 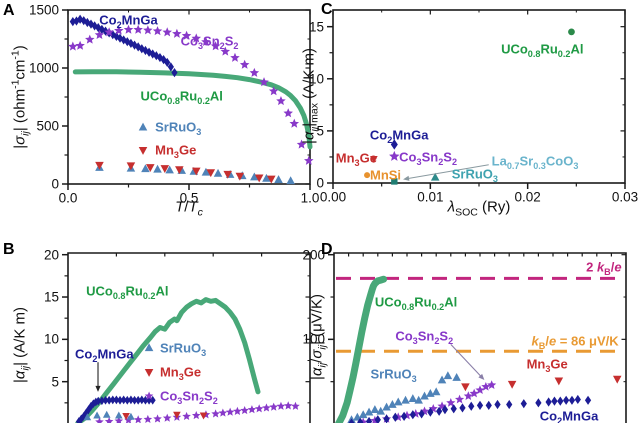 I want to click on annotation-arrow-co3sn2s2-line, so click(x=466, y=361).